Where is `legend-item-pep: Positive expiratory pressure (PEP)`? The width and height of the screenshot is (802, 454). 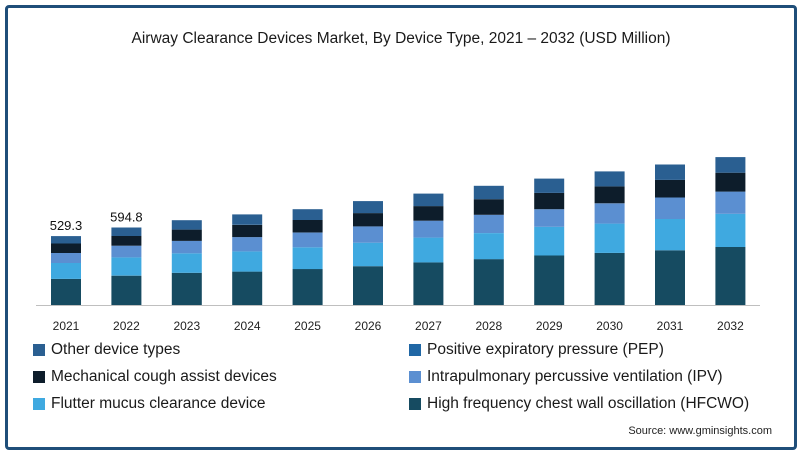 legend-item-pep: Positive expiratory pressure (PEP) is located at coordinates (591, 349).